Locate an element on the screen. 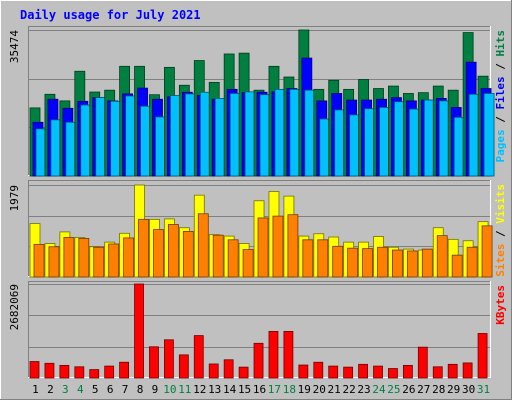 The width and height of the screenshot is (512, 400). x-tick-label: 28 is located at coordinates (438, 389).